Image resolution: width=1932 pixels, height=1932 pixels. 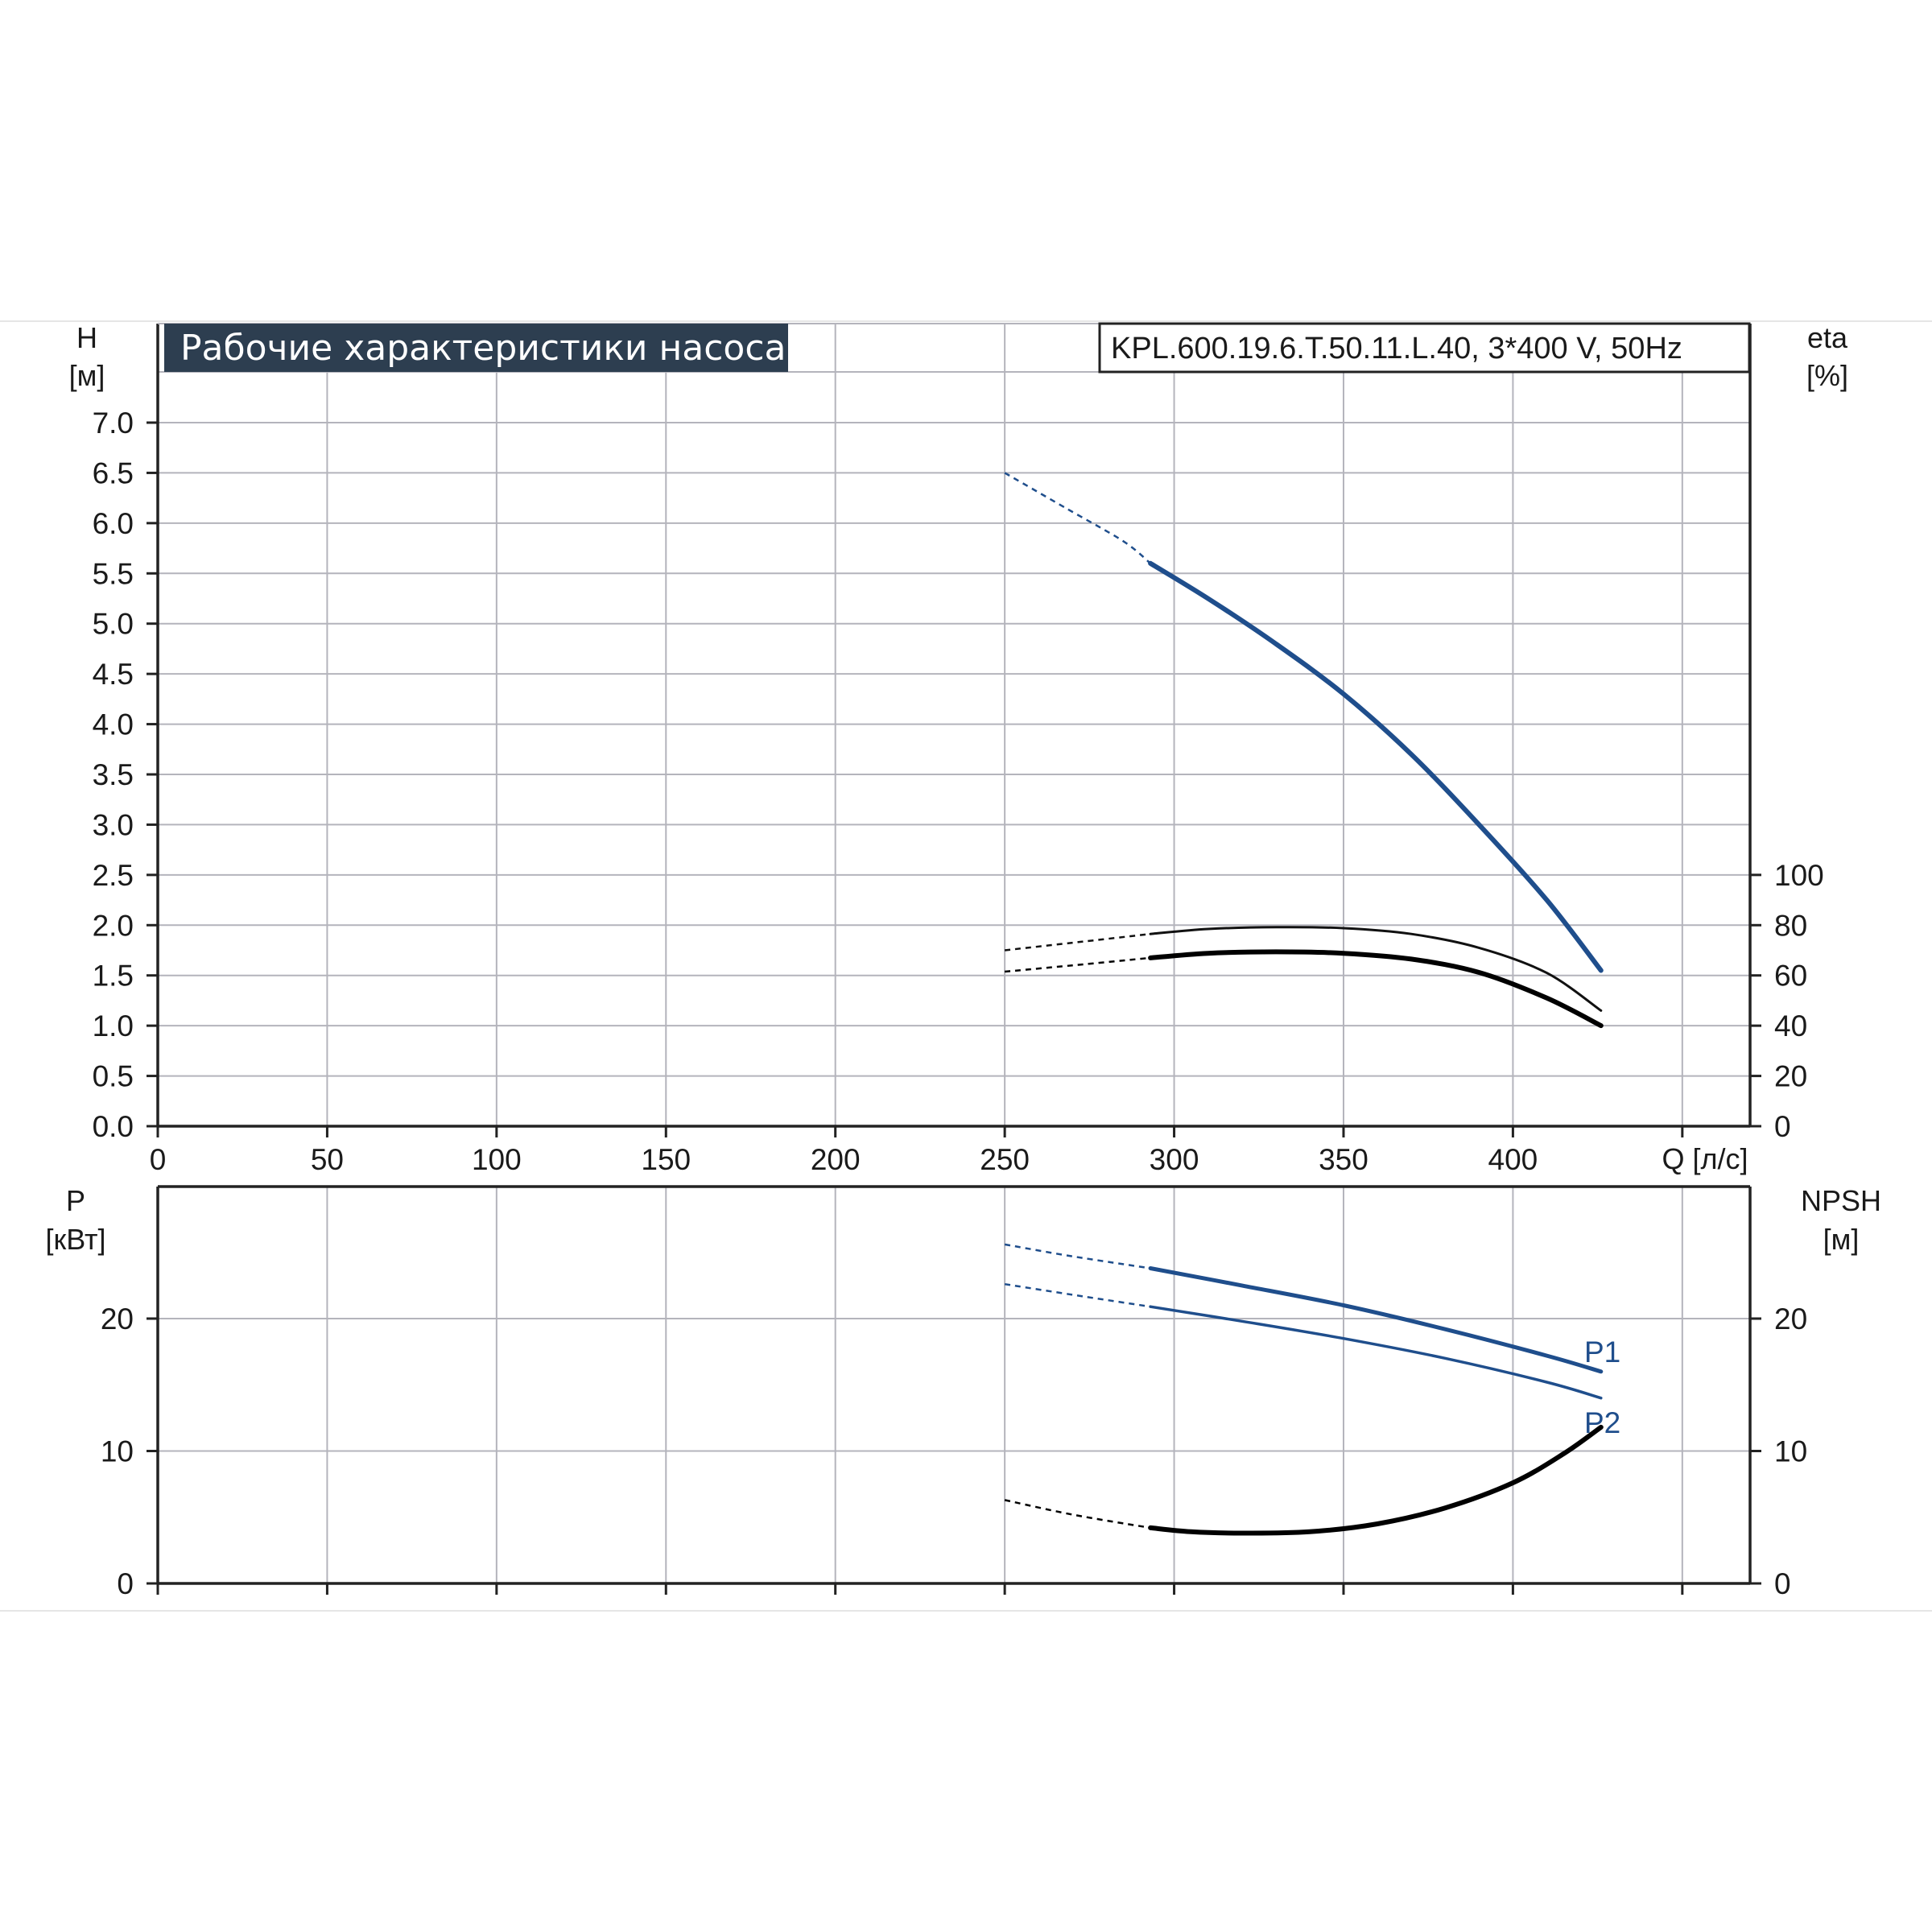 I want to click on upper-y-tick-label-4: 2.0, so click(x=113, y=926).